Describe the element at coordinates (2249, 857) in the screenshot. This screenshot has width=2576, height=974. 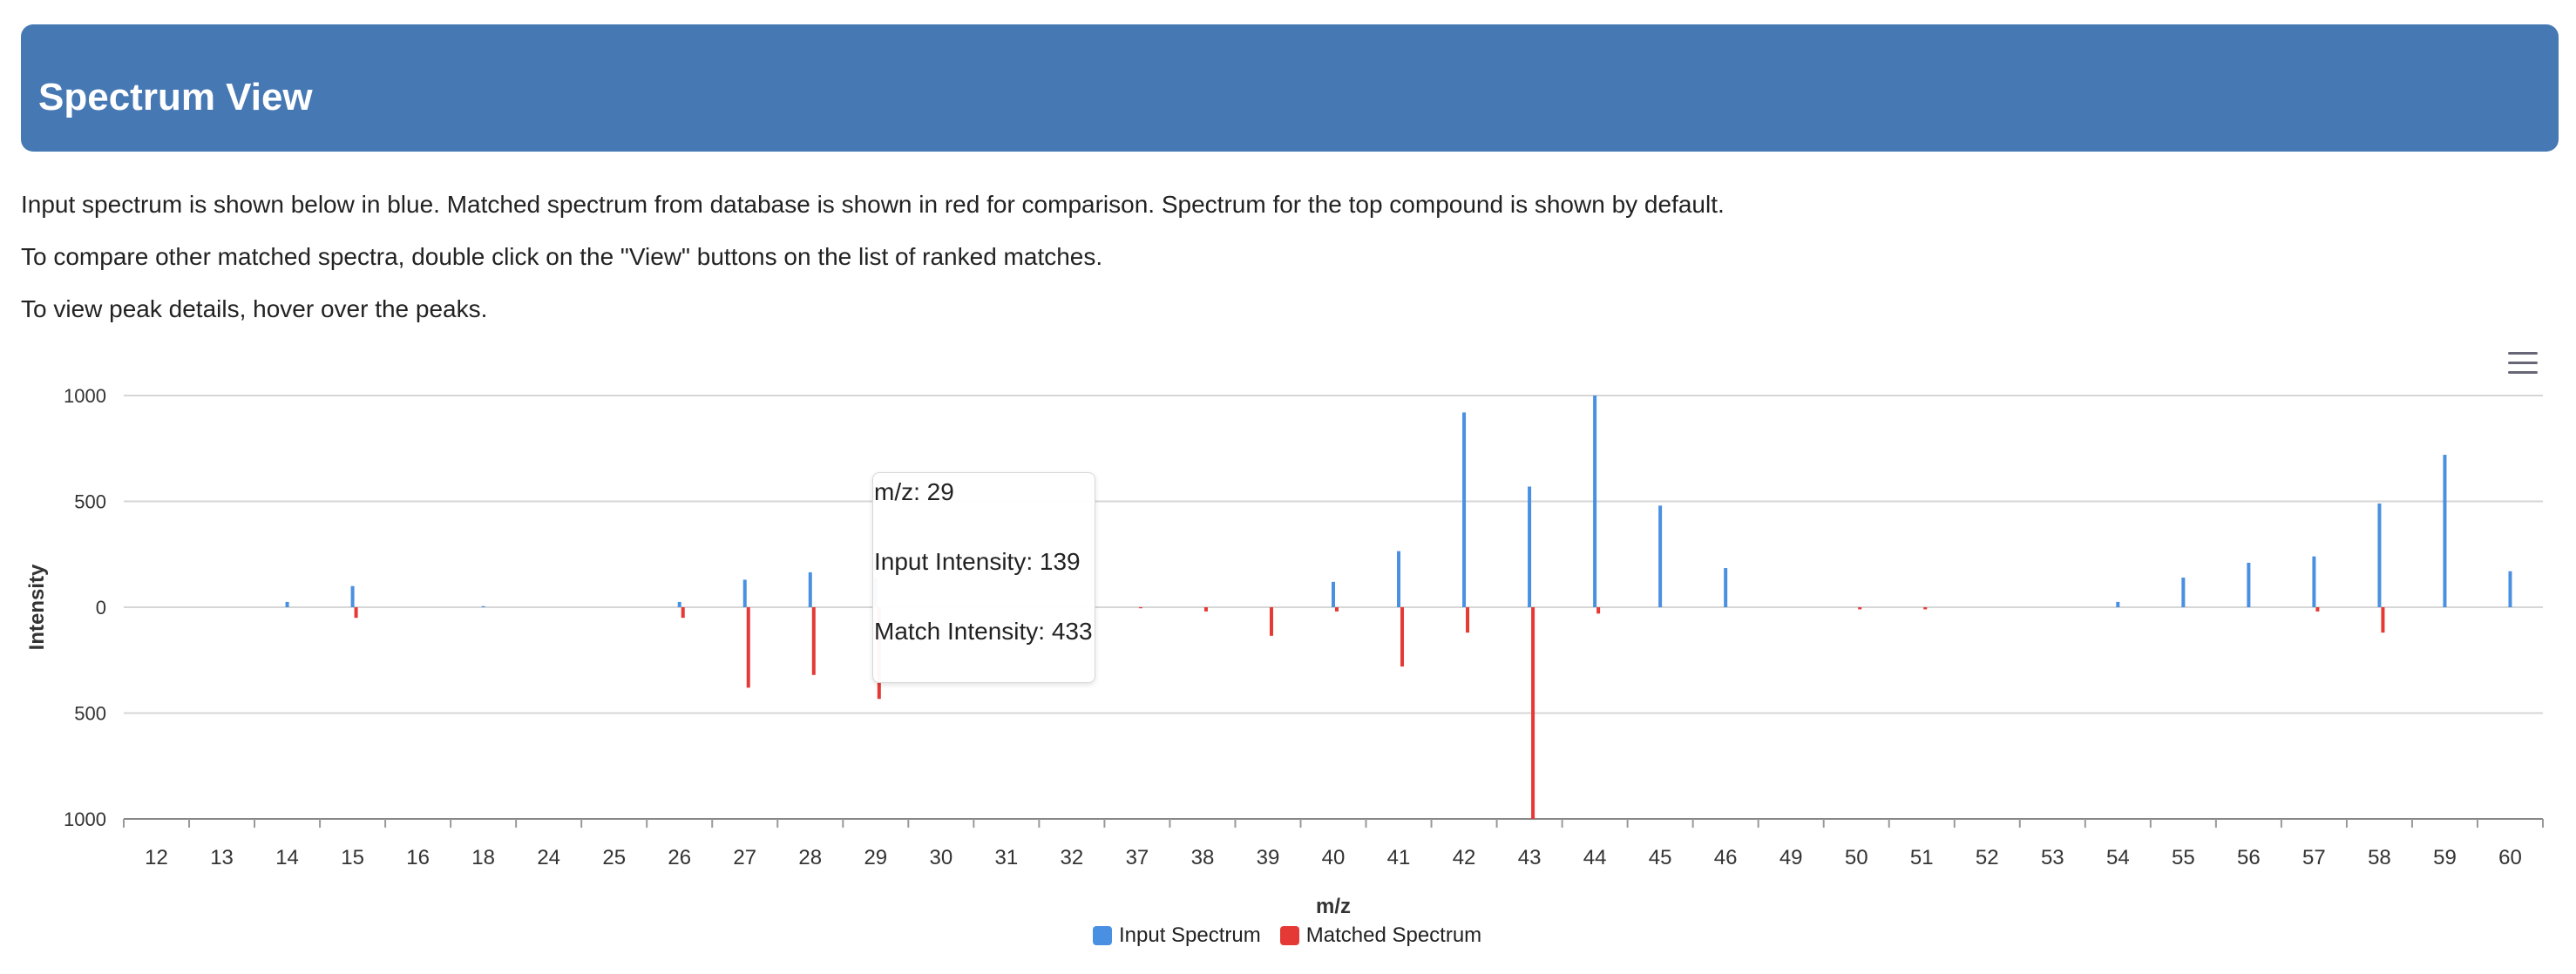
I see `x-tick-label: 56` at that location.